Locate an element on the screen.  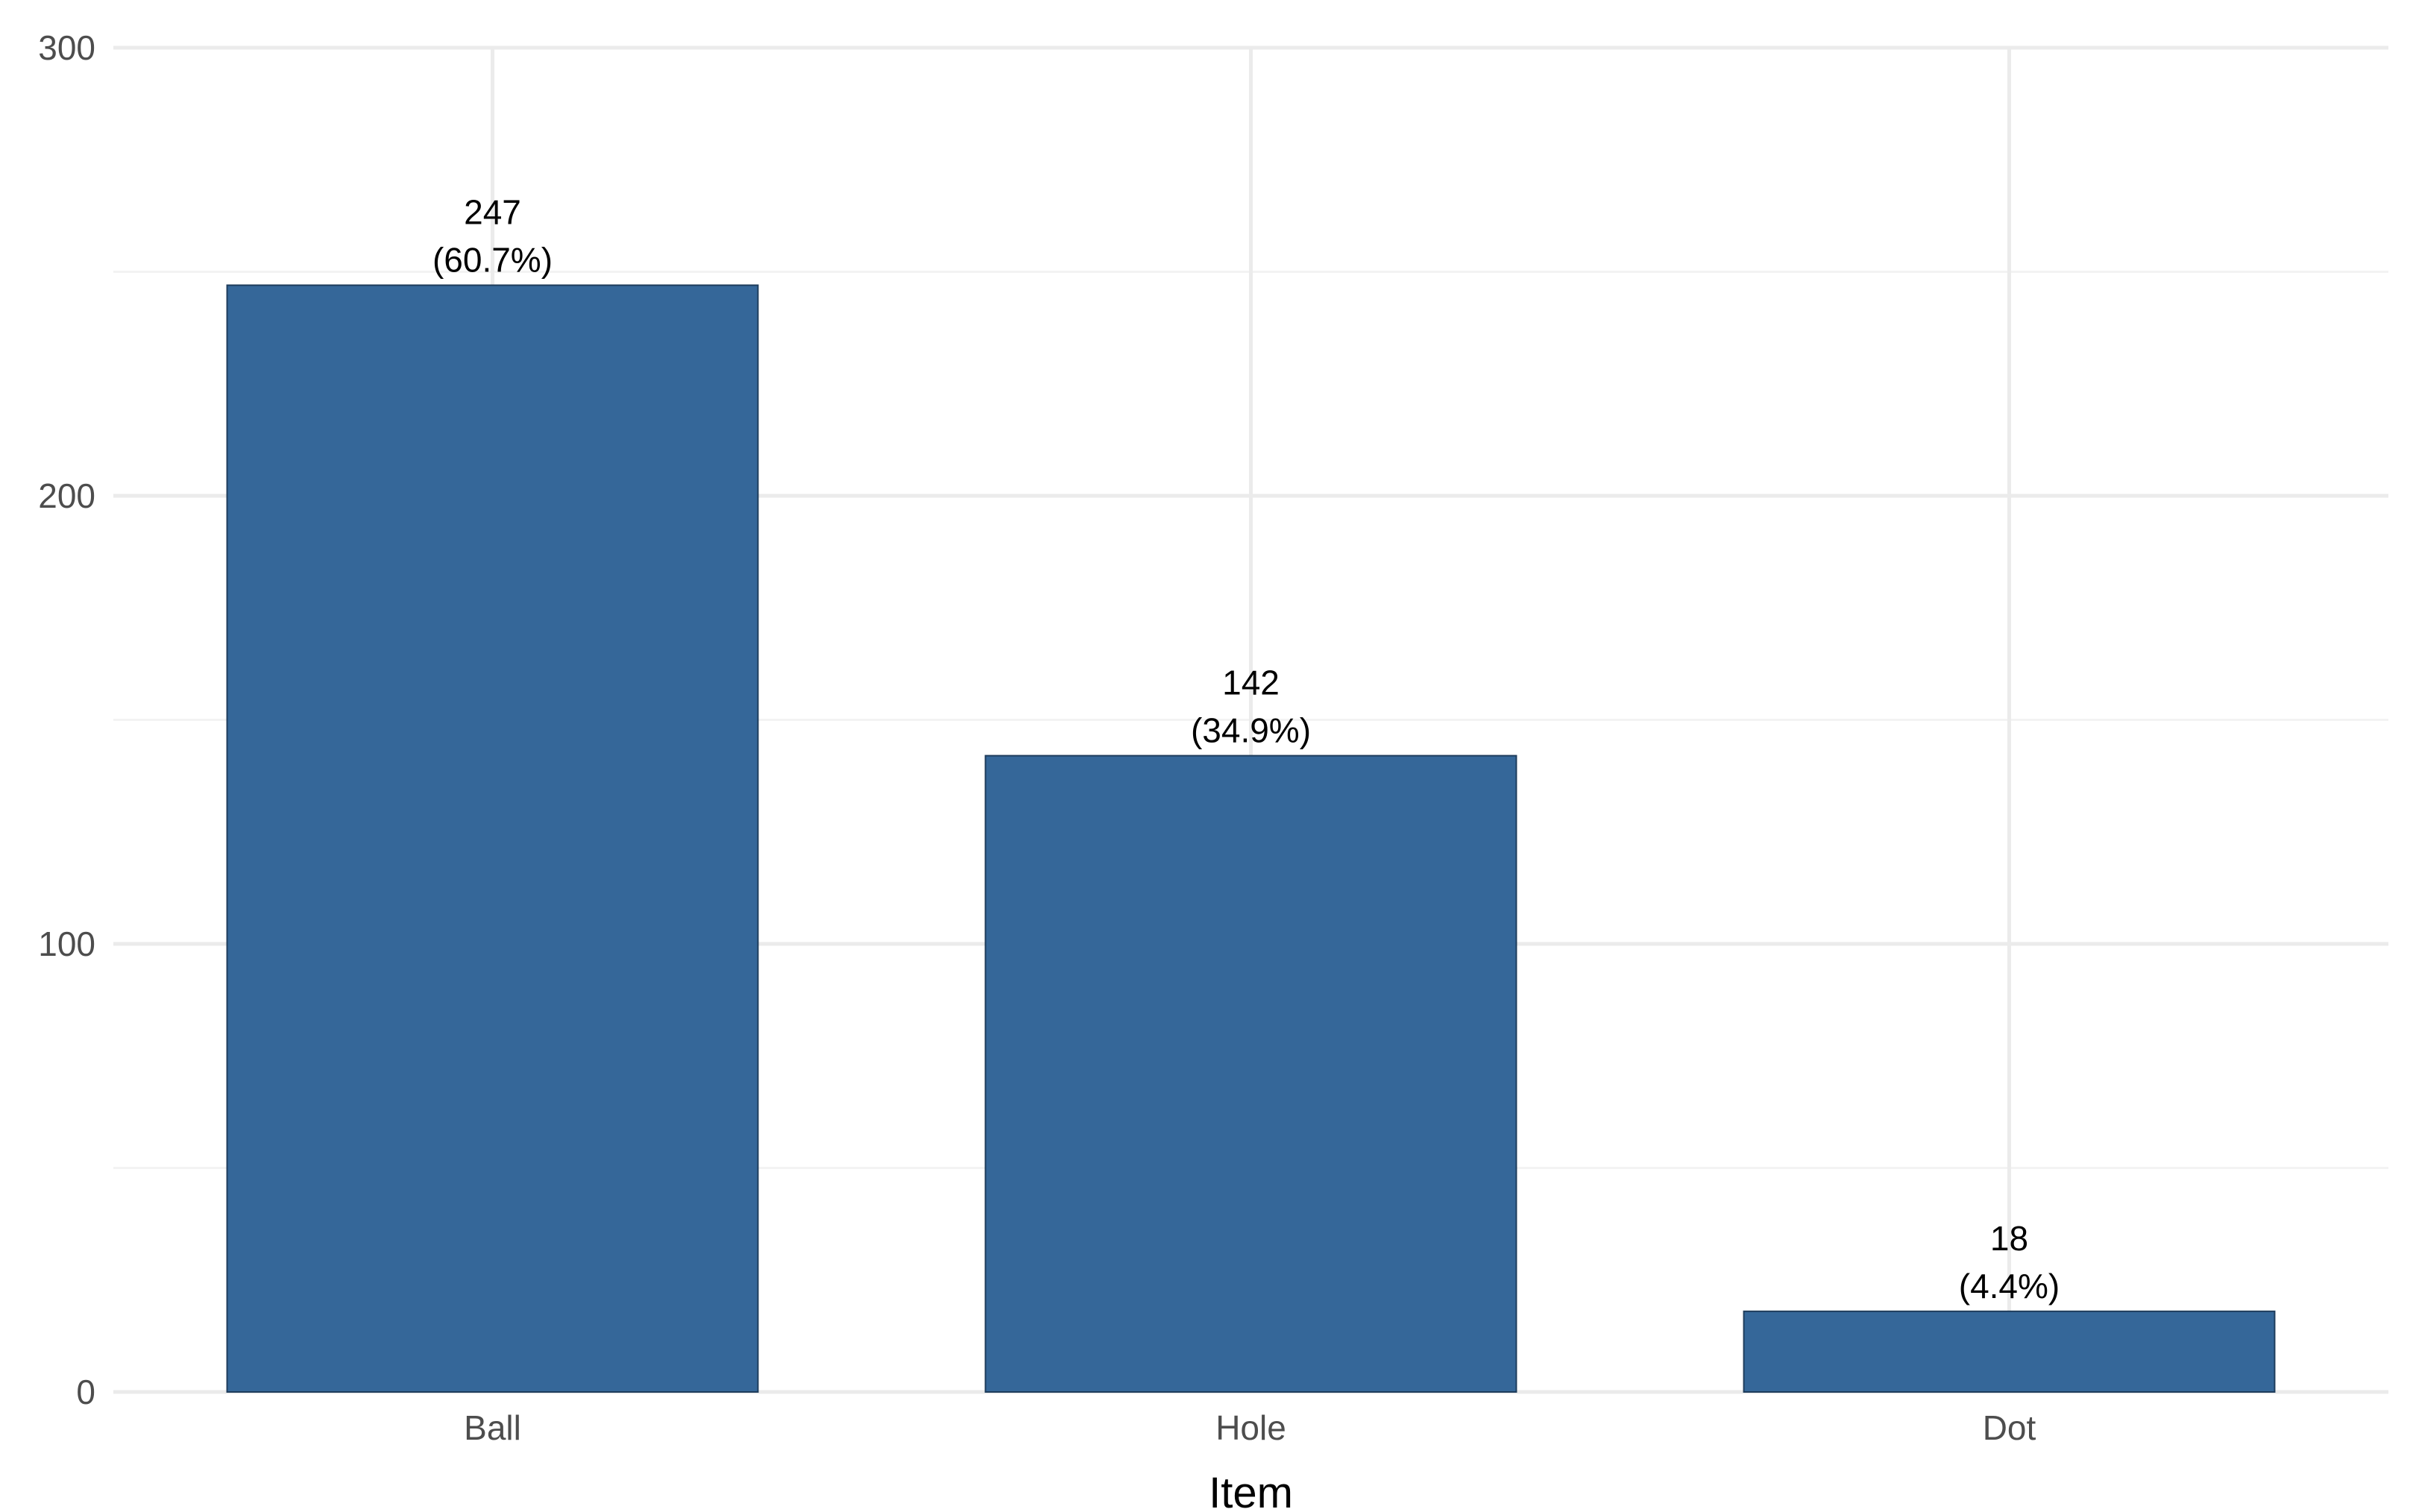
bar-percent-label: (60.7%) is located at coordinates (493, 260).